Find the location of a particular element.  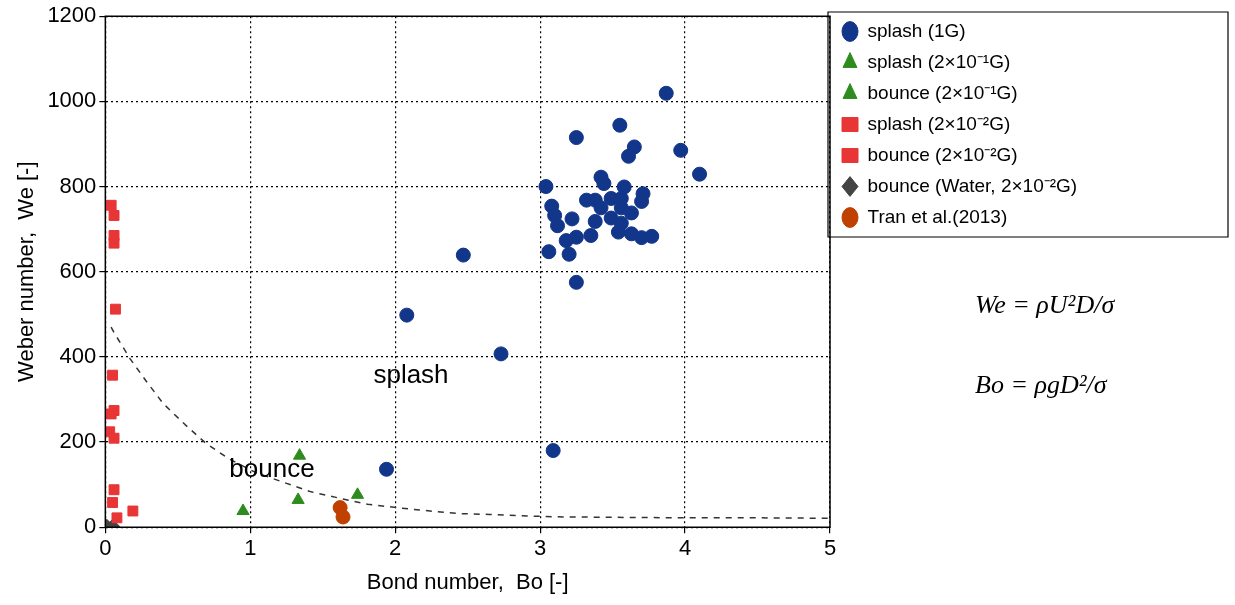

x-tick-label: 1 is located at coordinates (250, 548).